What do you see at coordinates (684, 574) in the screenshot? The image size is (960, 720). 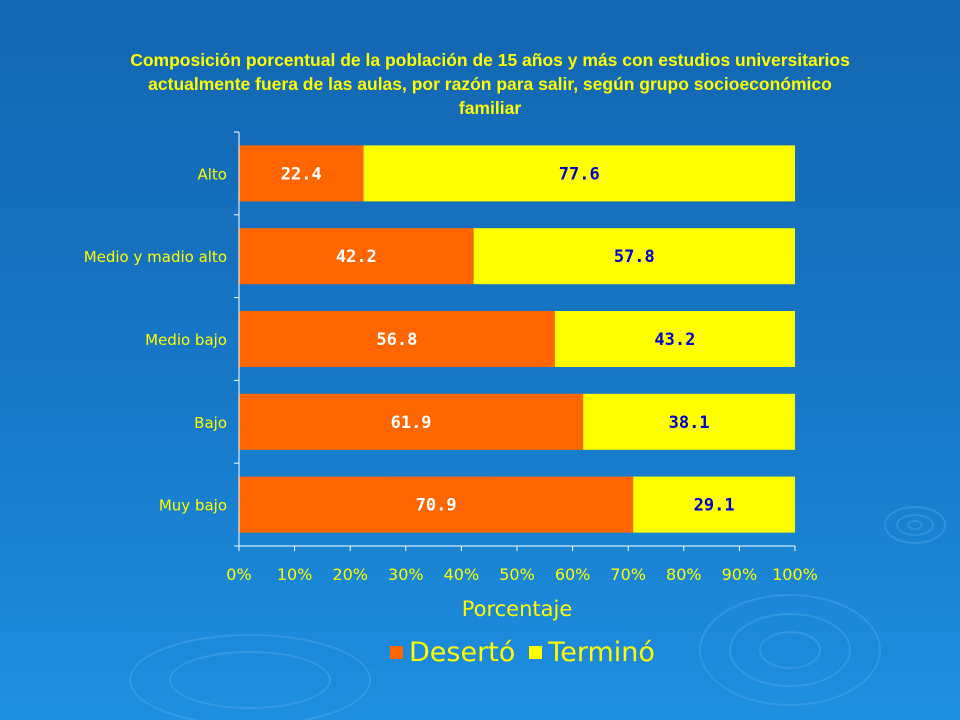 I see `x-tick-label-8: 80%` at bounding box center [684, 574].